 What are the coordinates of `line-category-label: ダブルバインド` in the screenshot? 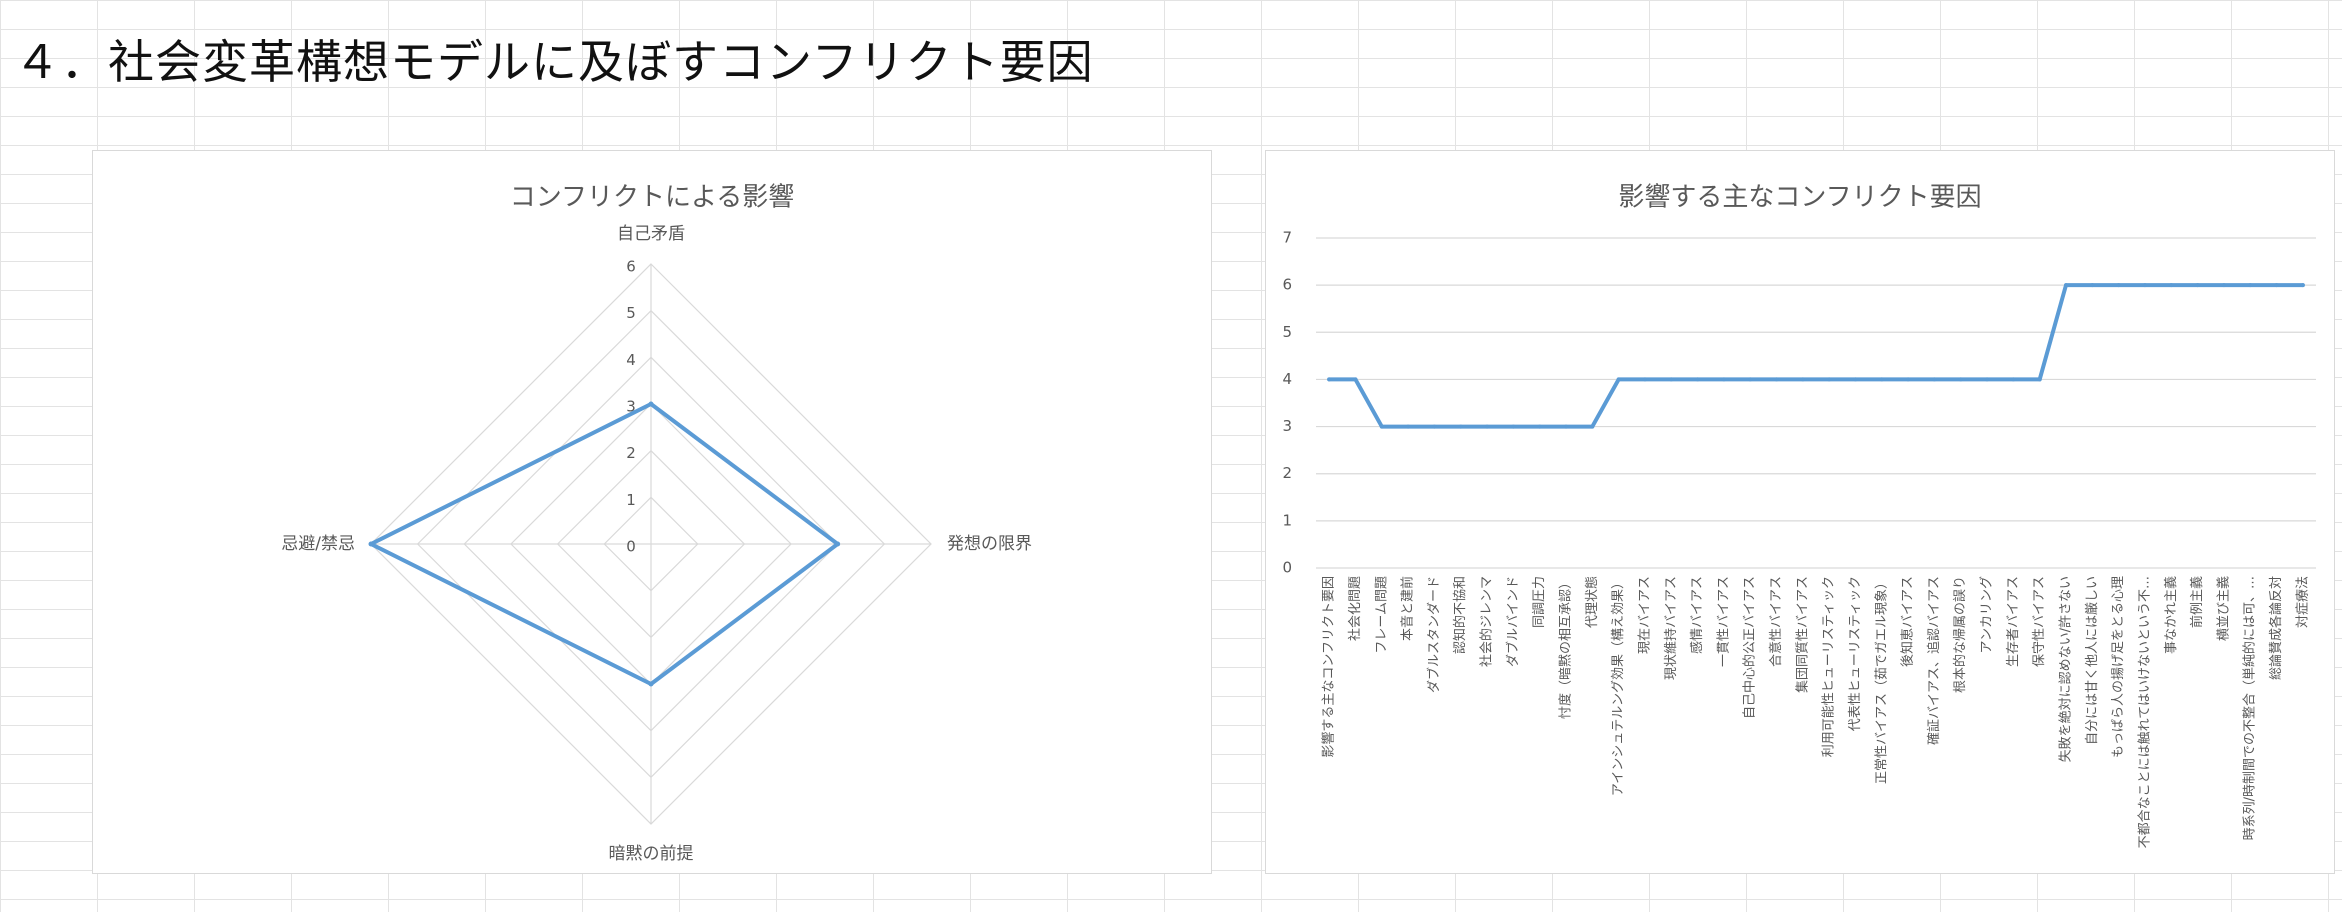 It's located at (1513, 621).